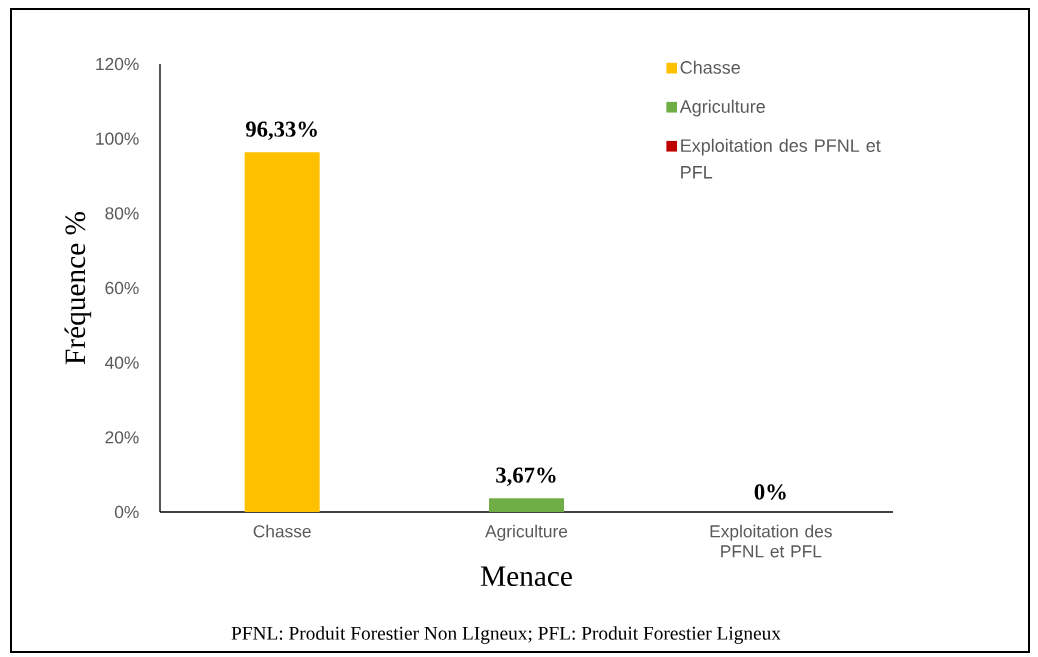 The height and width of the screenshot is (657, 1038). Describe the element at coordinates (722, 108) in the screenshot. I see `legend-label: Agriculture` at that location.